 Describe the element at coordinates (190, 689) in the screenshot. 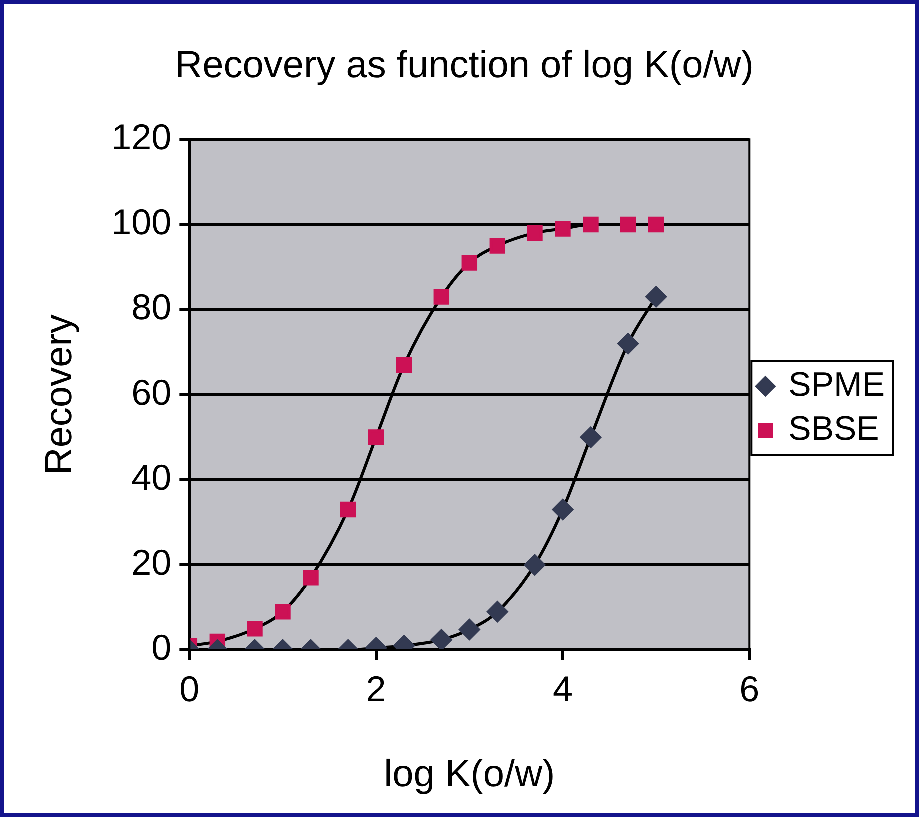

I see `x-tick-label: 0` at that location.